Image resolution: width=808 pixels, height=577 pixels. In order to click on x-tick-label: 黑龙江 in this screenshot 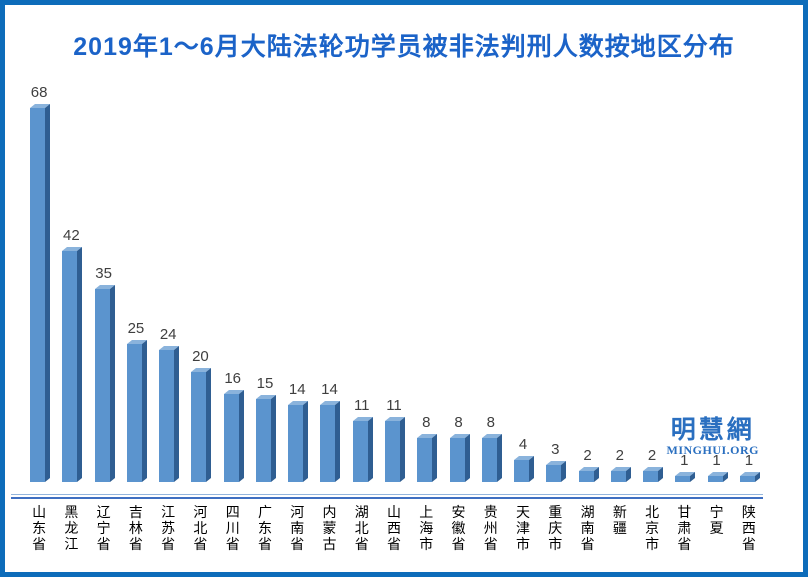, I will do `click(71, 528)`.